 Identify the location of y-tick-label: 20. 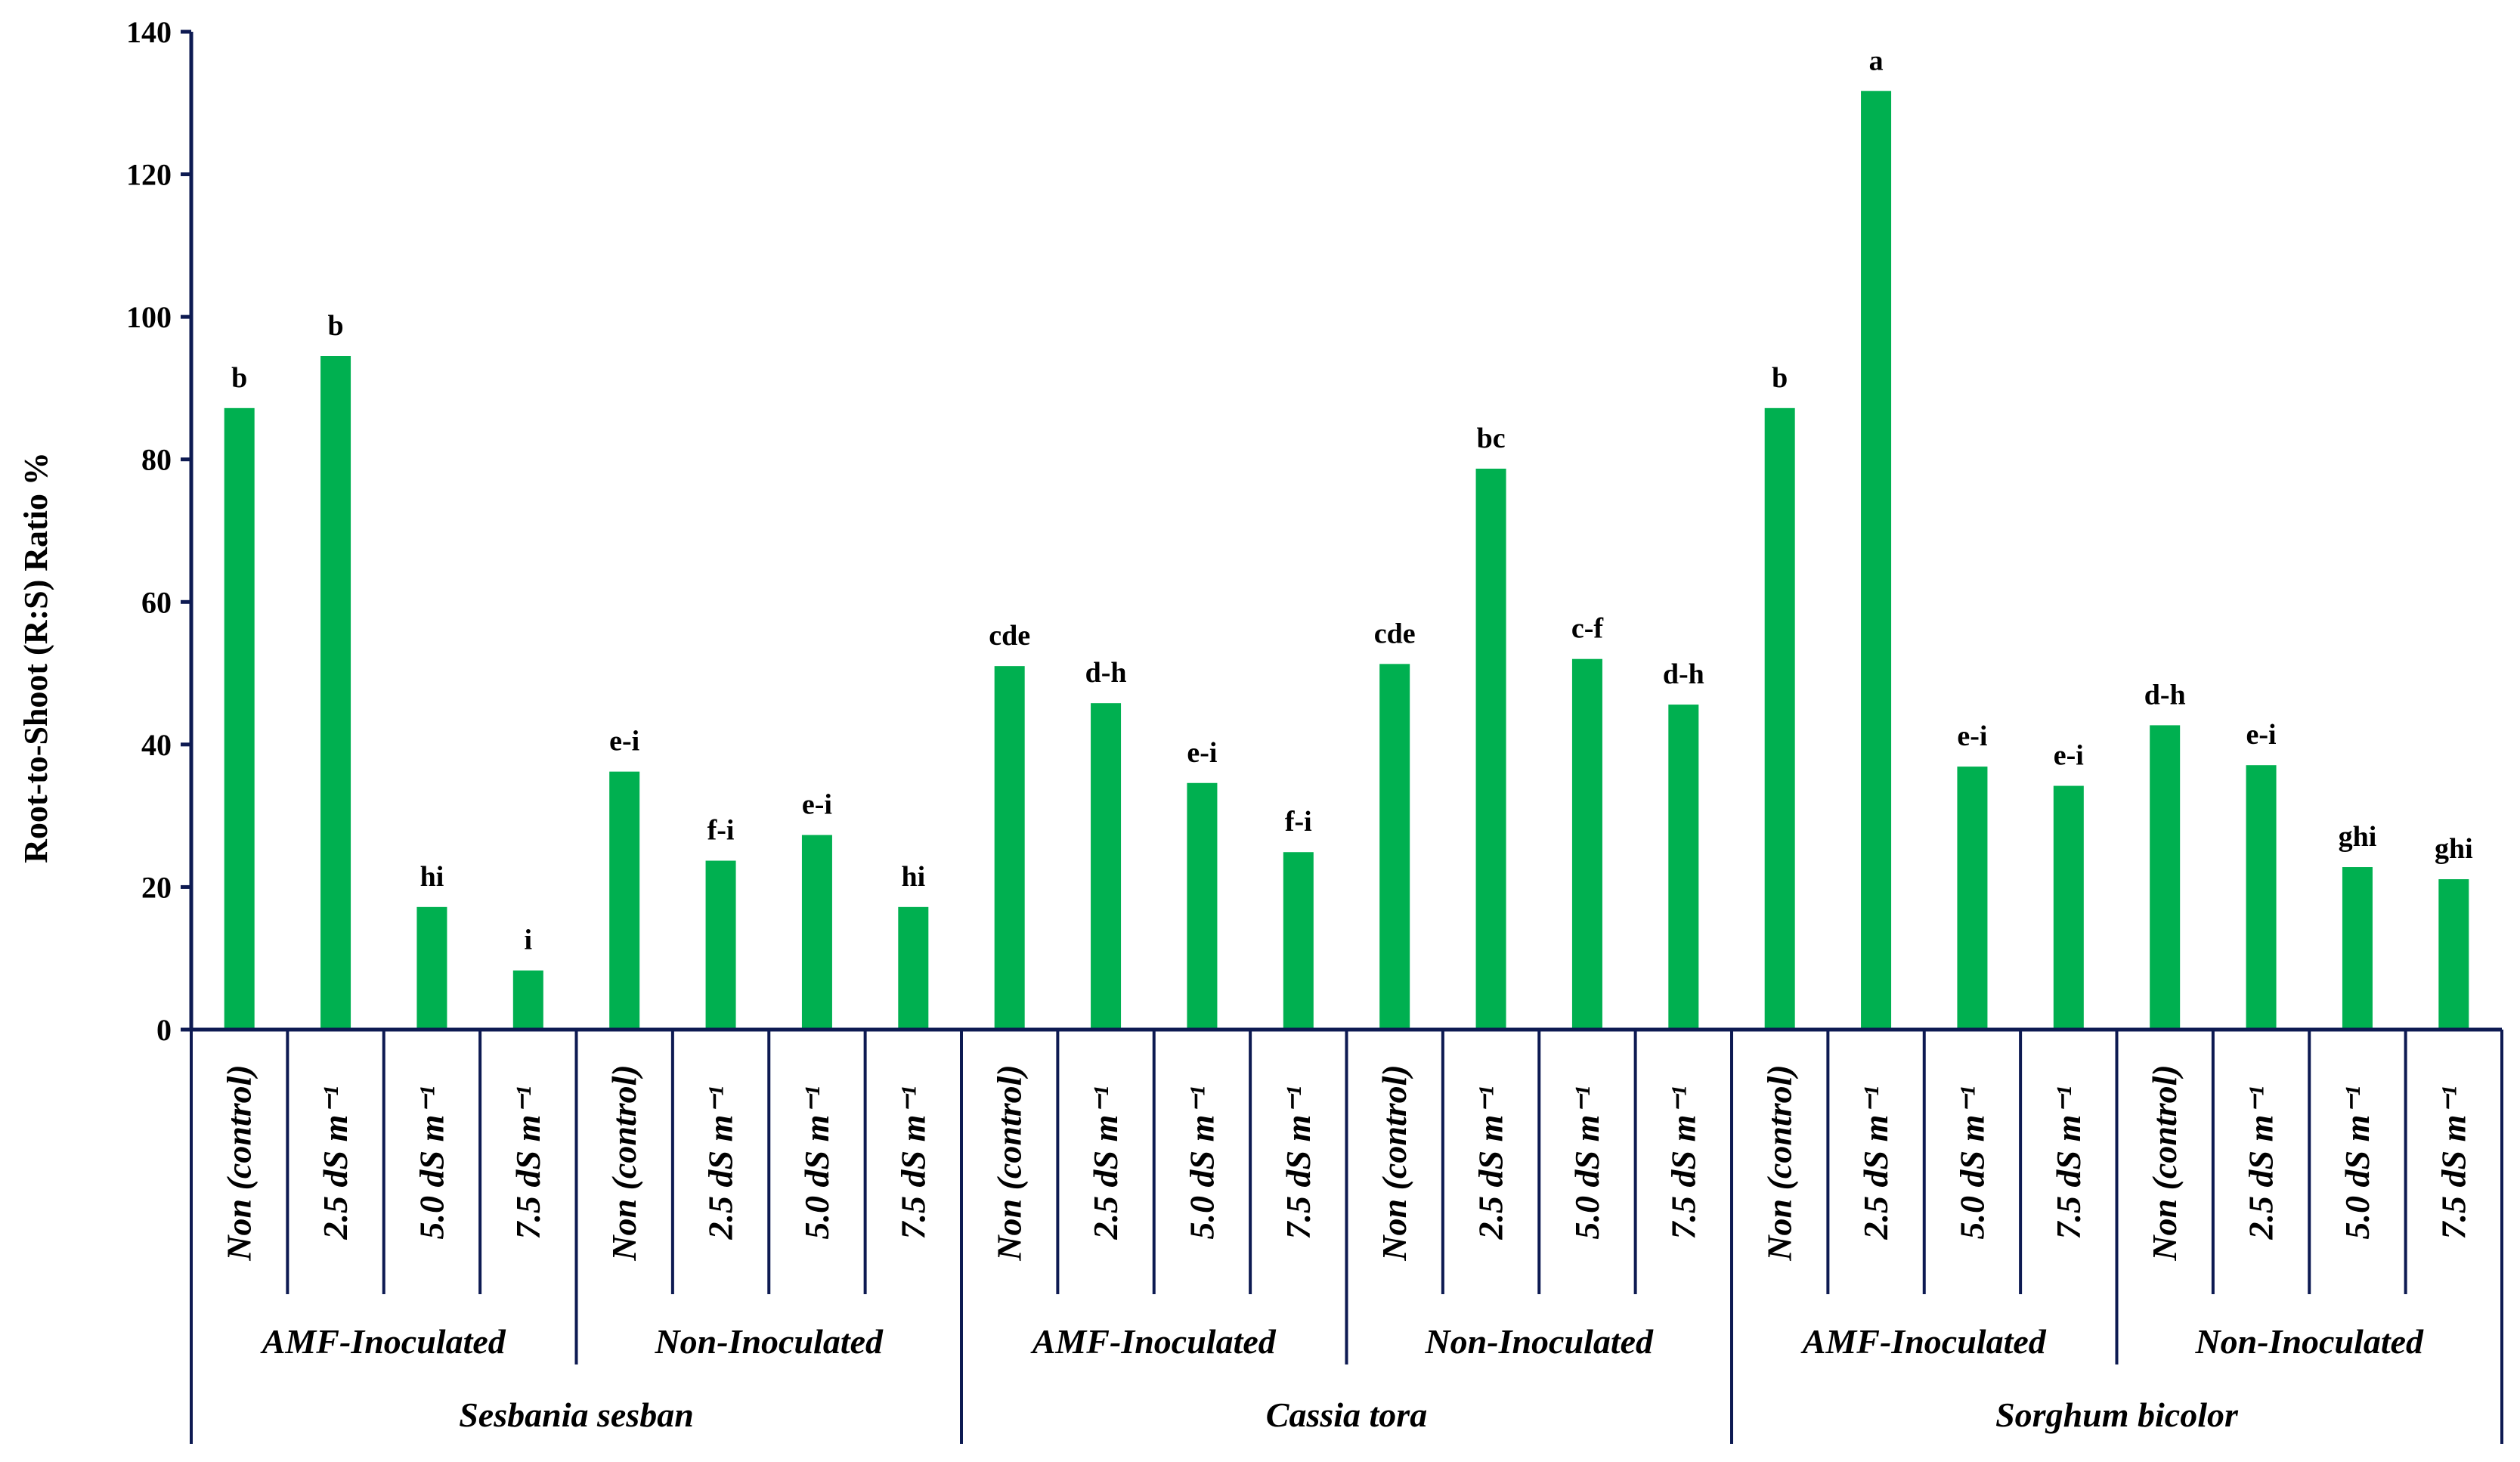
(156, 887).